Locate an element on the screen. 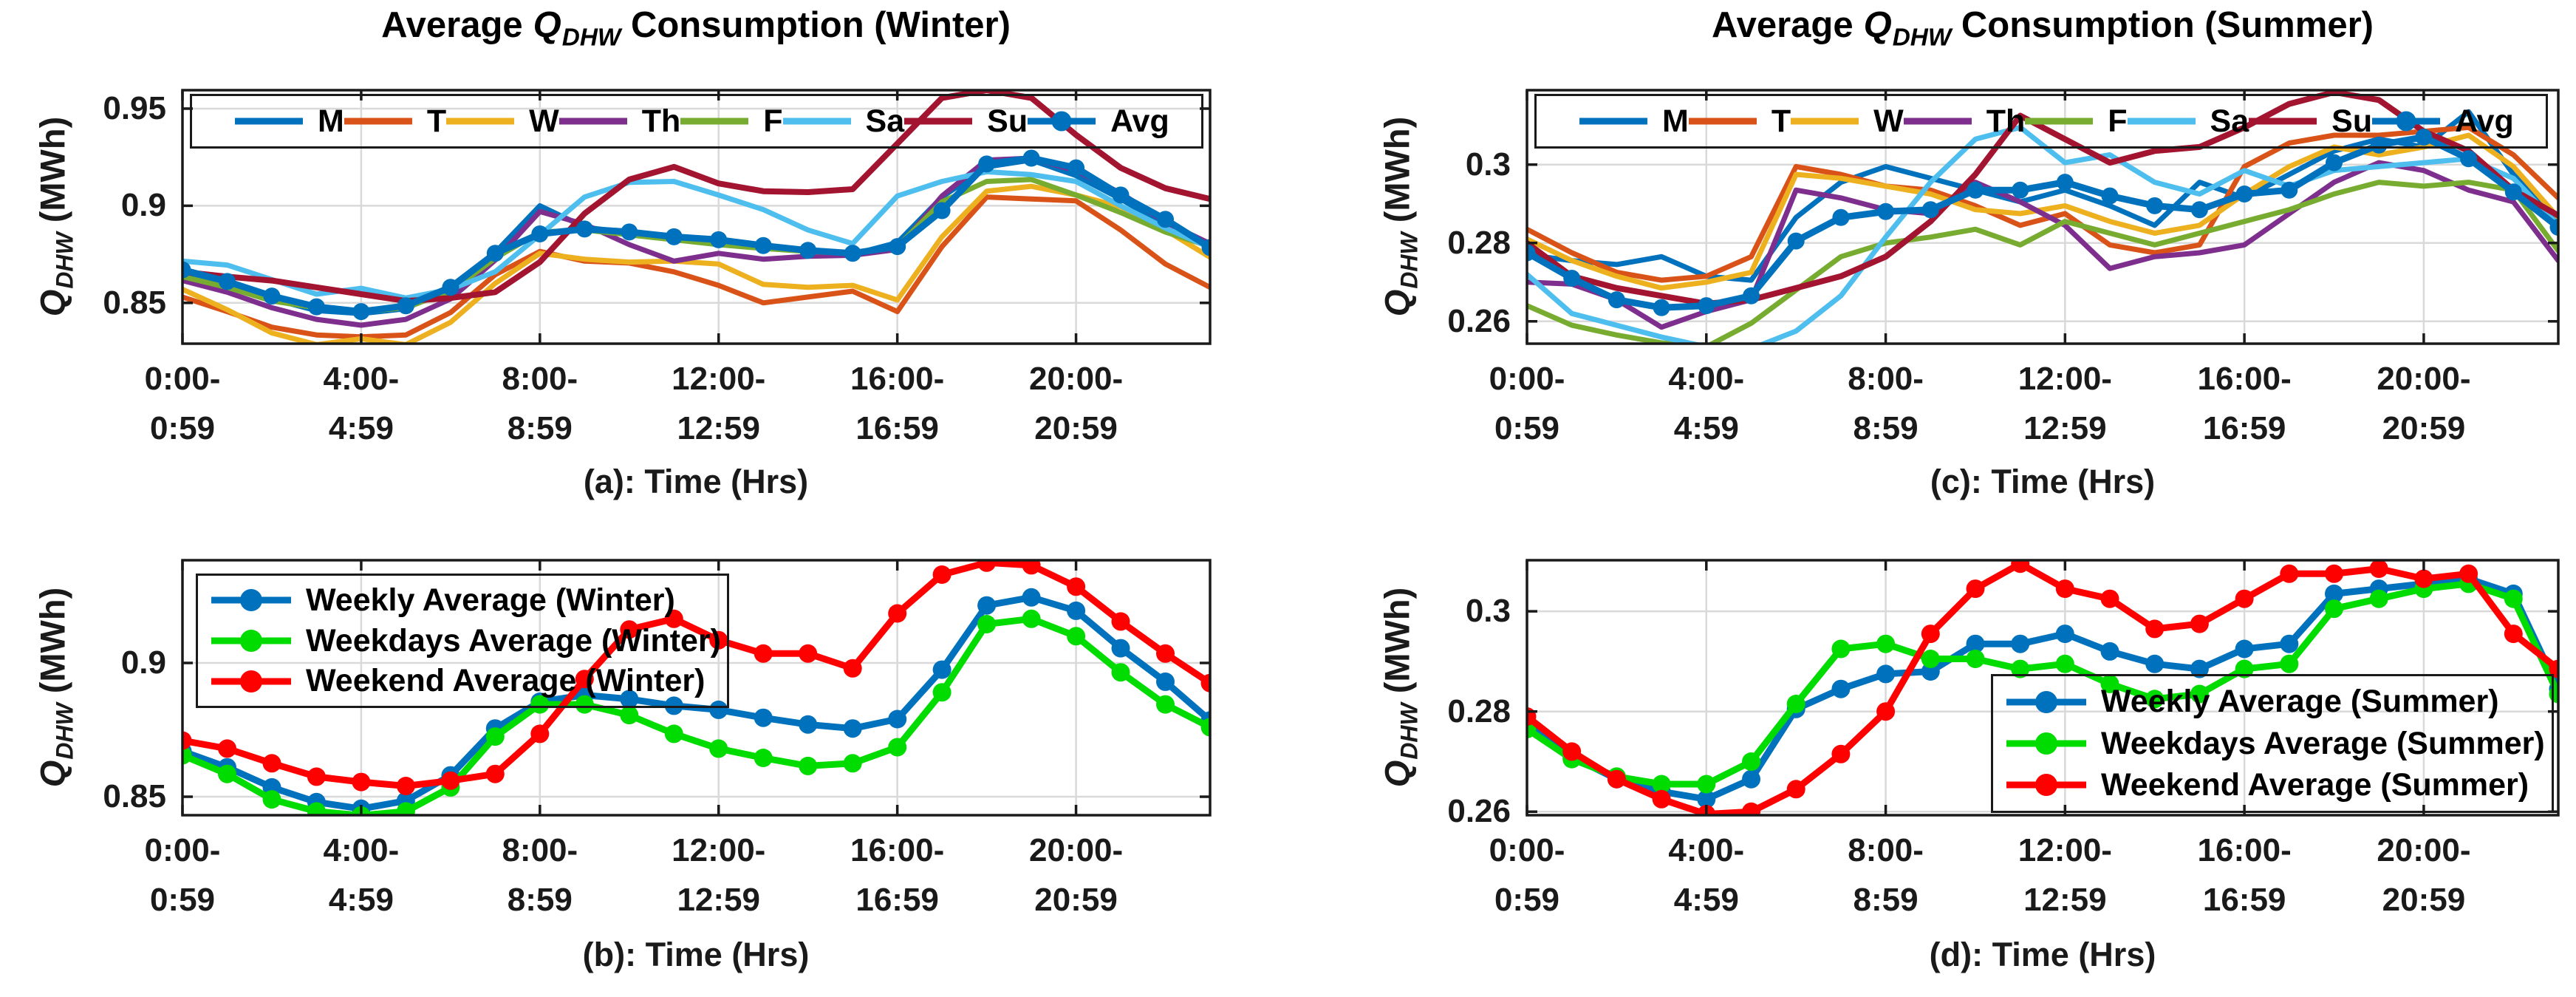 The height and width of the screenshot is (997, 2576). series-c-f is located at coordinates (2042, 262).